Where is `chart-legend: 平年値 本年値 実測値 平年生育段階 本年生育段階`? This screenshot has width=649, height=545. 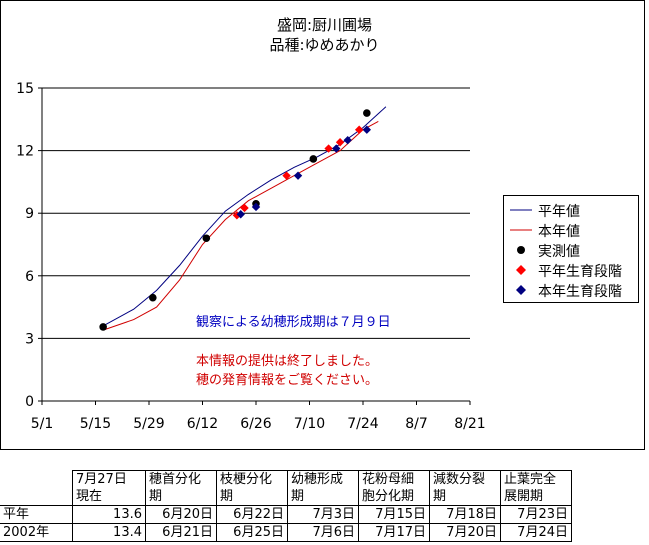 chart-legend: 平年値 本年値 実測値 平年生育段階 本年生育段階 is located at coordinates (571, 249).